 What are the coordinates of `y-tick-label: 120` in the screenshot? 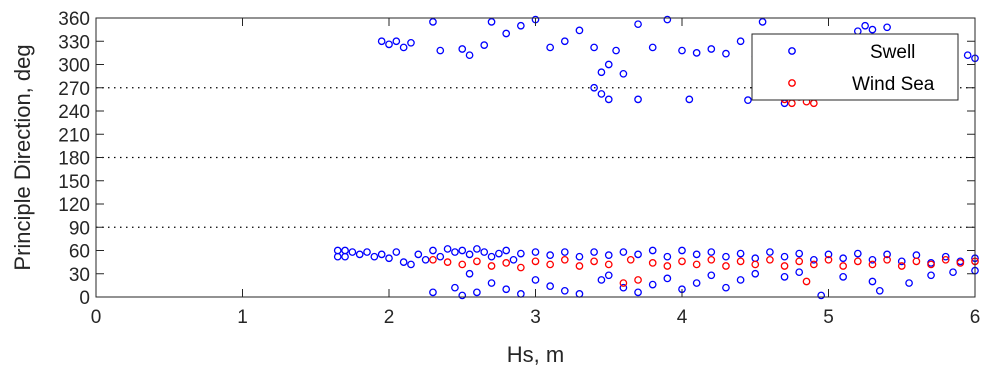 It's located at (74, 205).